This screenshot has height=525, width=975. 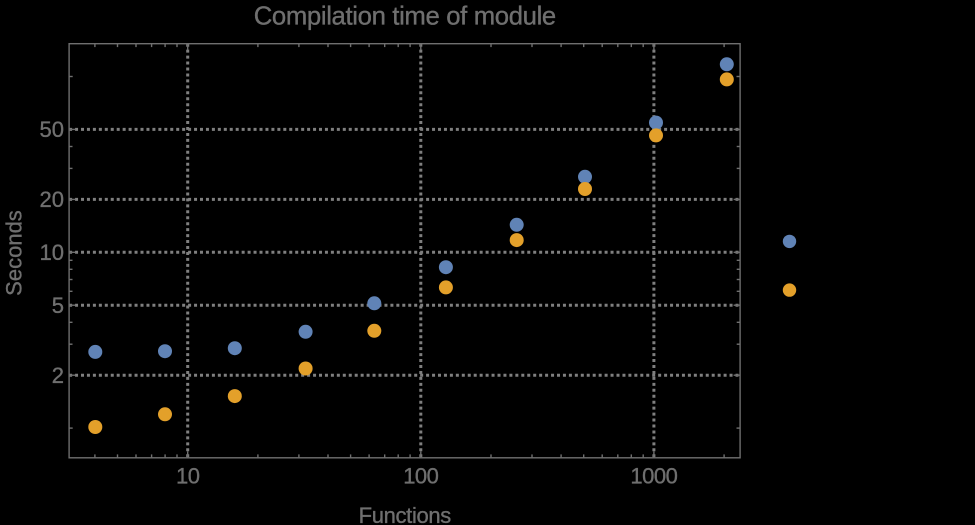 I want to click on svg-text: 1000, so click(x=653, y=476).